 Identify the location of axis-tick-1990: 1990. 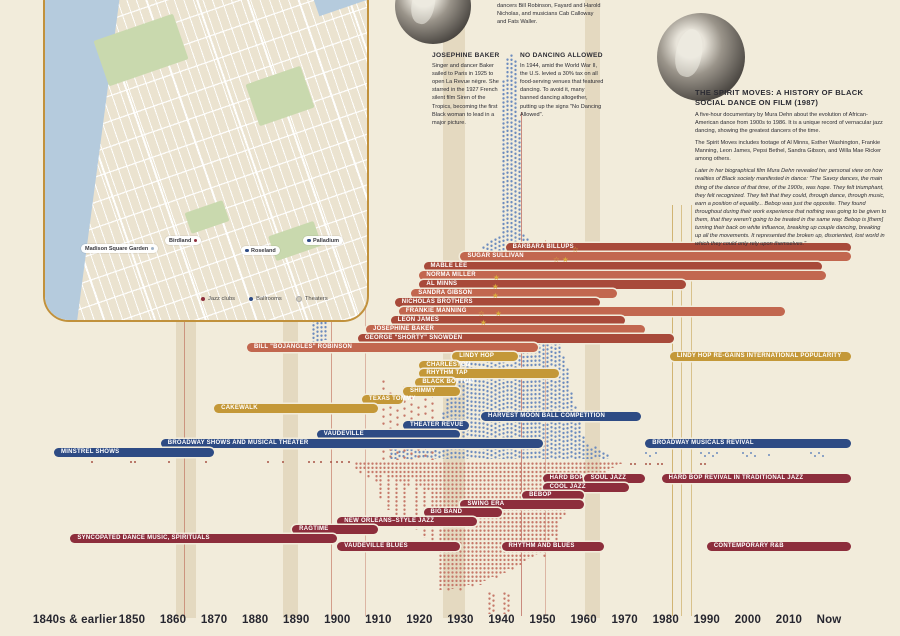
(707, 620).